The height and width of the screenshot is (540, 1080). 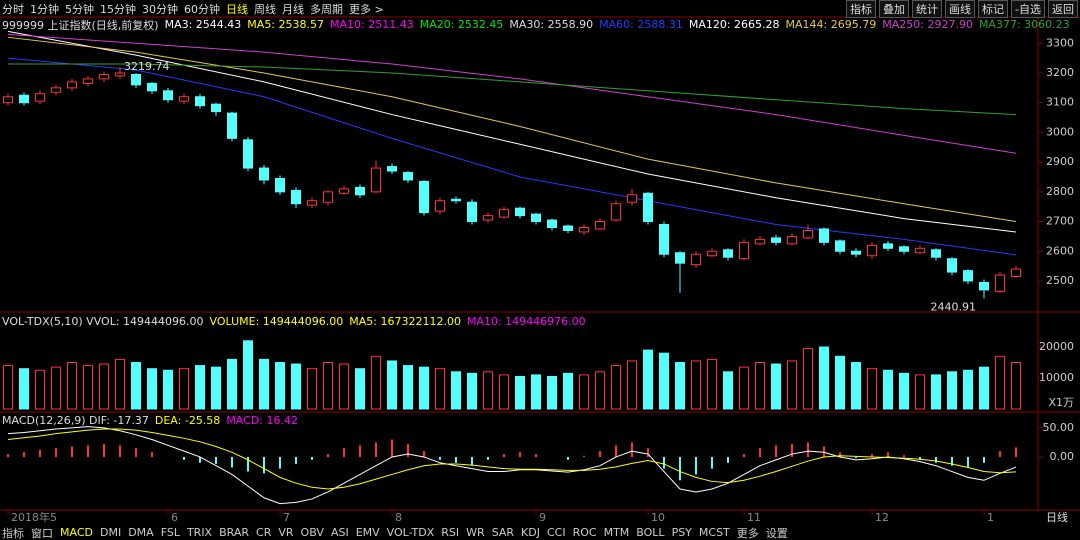 I want to click on indicator-tab: 设置, so click(x=776, y=533).